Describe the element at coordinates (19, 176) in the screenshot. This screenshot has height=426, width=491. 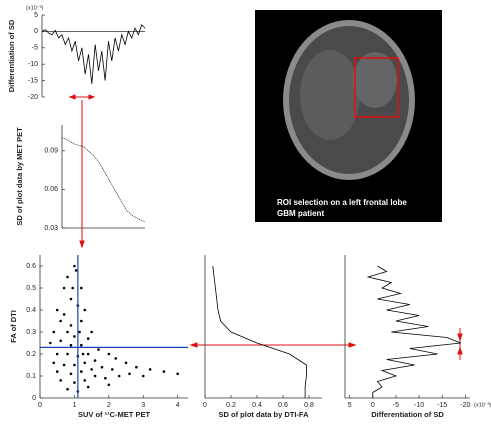
I see `y-axis-label: SD of plot data by MET PET` at that location.